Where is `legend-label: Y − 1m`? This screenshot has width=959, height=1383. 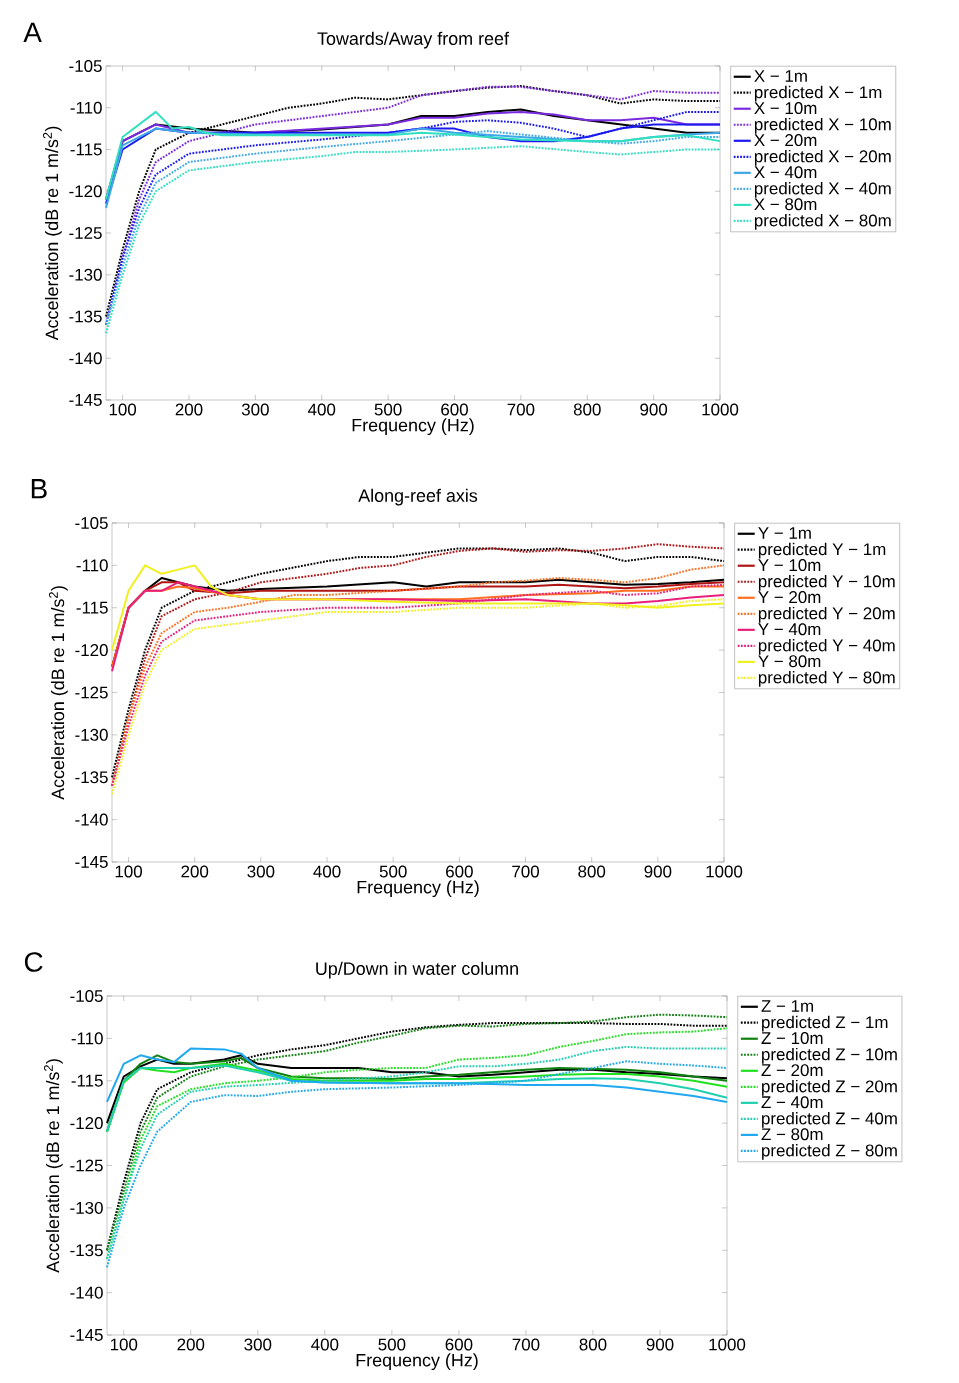 legend-label: Y − 1m is located at coordinates (784, 533).